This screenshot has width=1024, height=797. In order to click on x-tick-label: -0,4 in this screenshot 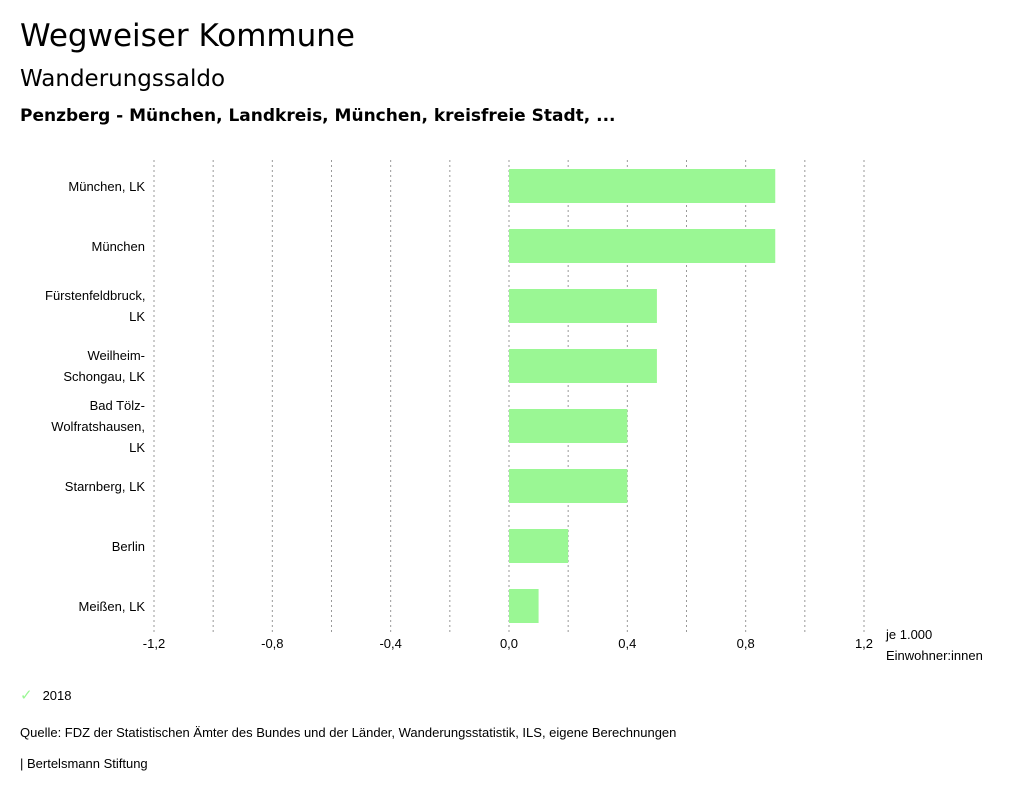, I will do `click(390, 643)`.